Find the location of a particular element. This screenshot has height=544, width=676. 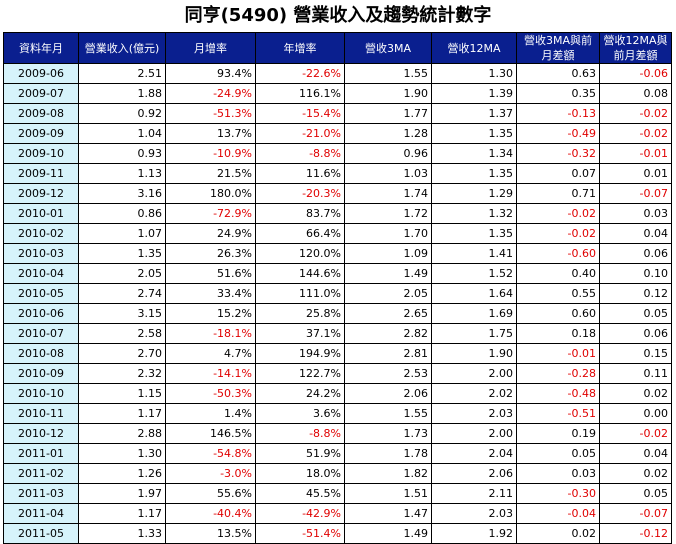

cell-yoy: 83.7% is located at coordinates (300, 213).